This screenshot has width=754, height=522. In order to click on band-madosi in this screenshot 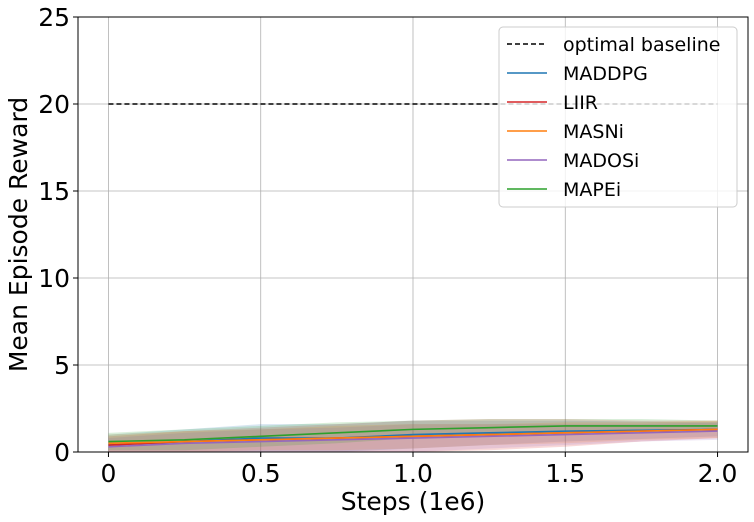, I will do `click(413, 437)`.